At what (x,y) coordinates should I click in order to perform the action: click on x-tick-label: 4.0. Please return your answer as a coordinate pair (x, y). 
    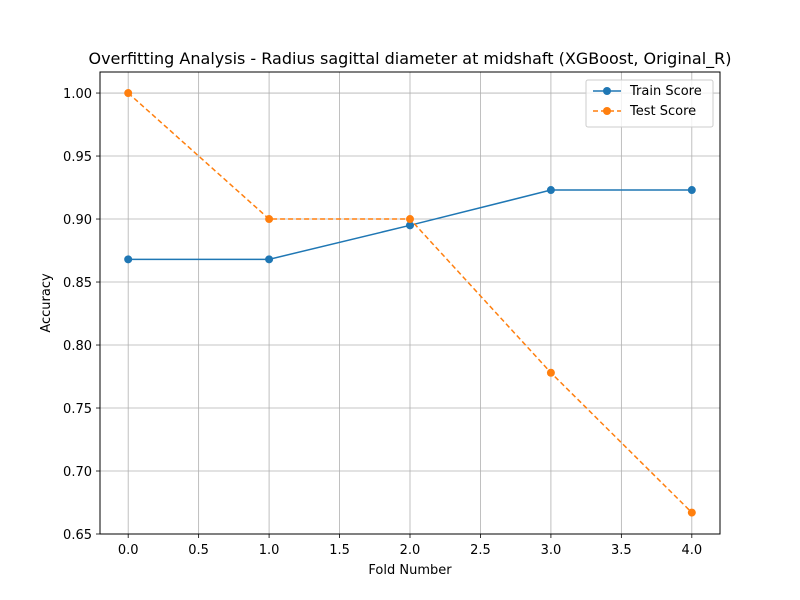
    Looking at the image, I should click on (691, 550).